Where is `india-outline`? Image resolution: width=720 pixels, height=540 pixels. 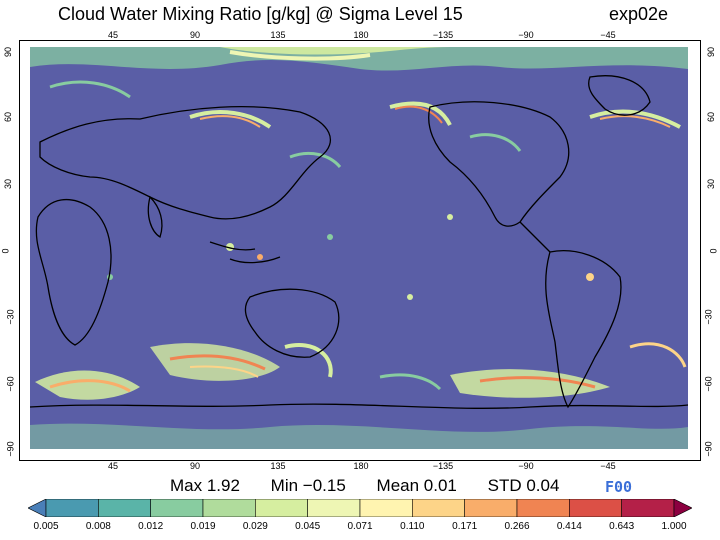
india-outline is located at coordinates (155, 216).